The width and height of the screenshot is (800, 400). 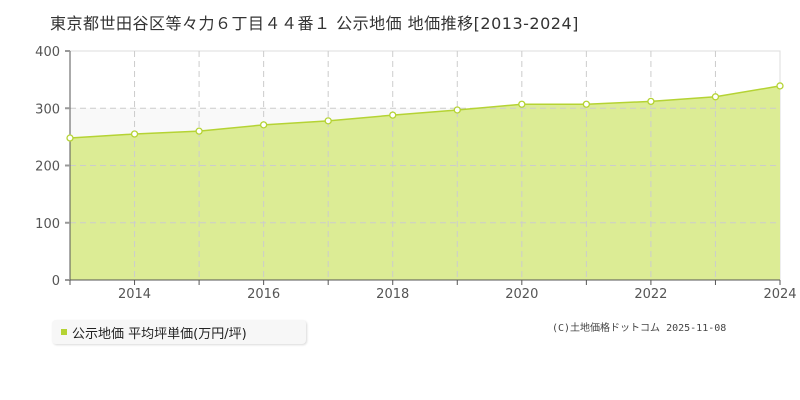 What do you see at coordinates (47, 167) in the screenshot?
I see `y-tick-label: 200` at bounding box center [47, 167].